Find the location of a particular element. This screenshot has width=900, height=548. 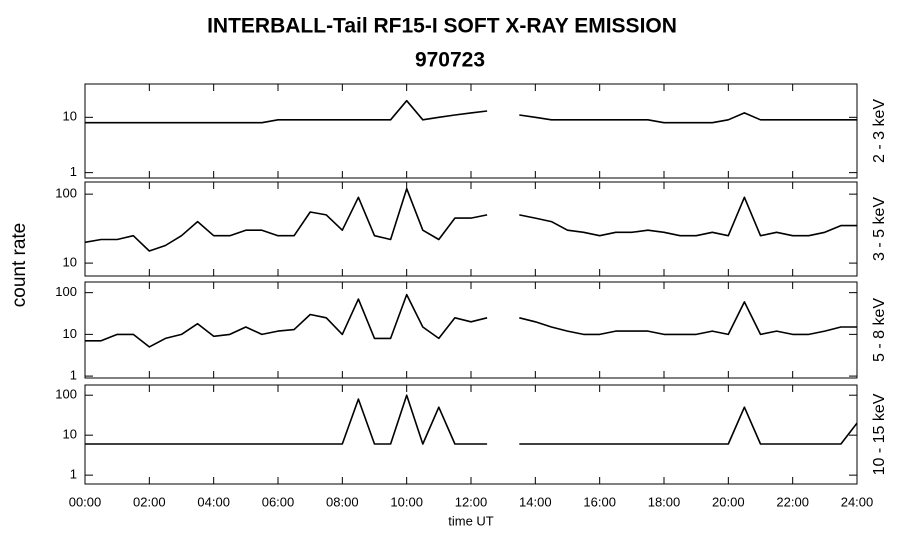

x-tick-label: 02:00 is located at coordinates (149, 501).